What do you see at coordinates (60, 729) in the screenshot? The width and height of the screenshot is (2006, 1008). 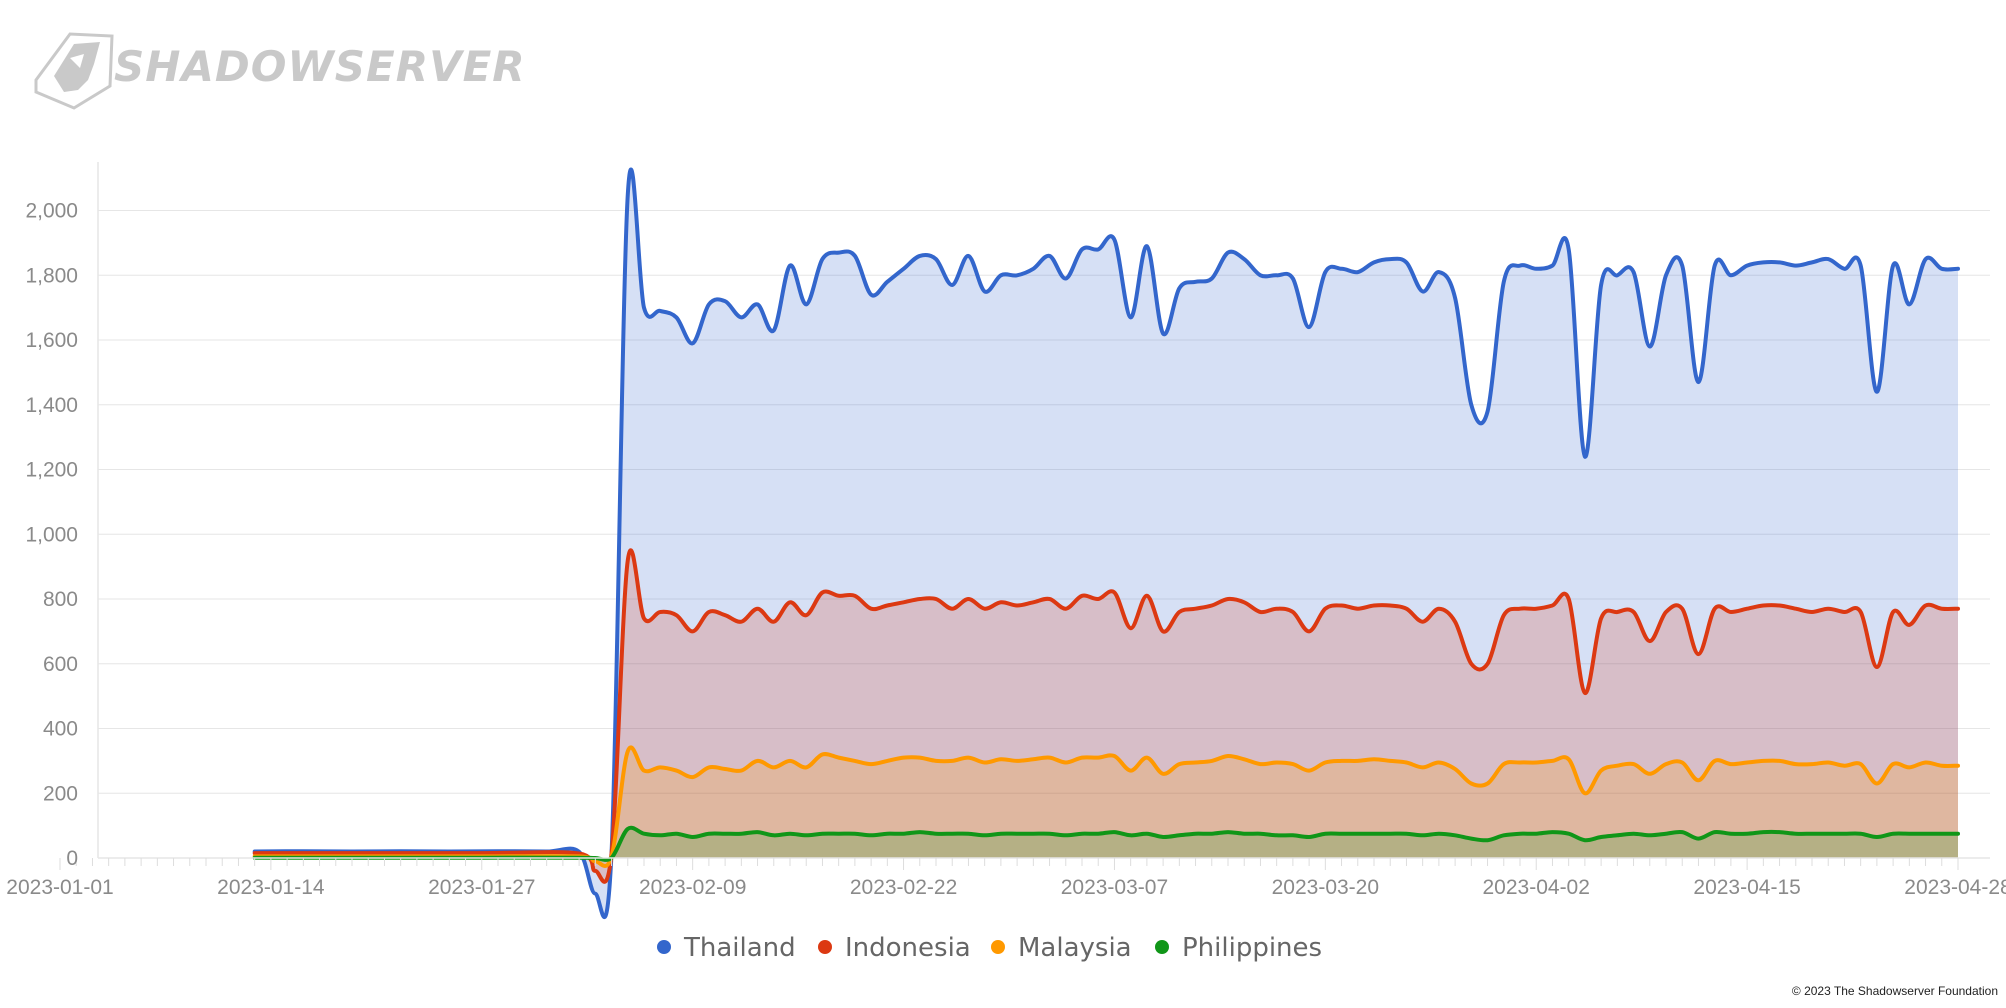 I see `y-tick-label: 400` at bounding box center [60, 729].